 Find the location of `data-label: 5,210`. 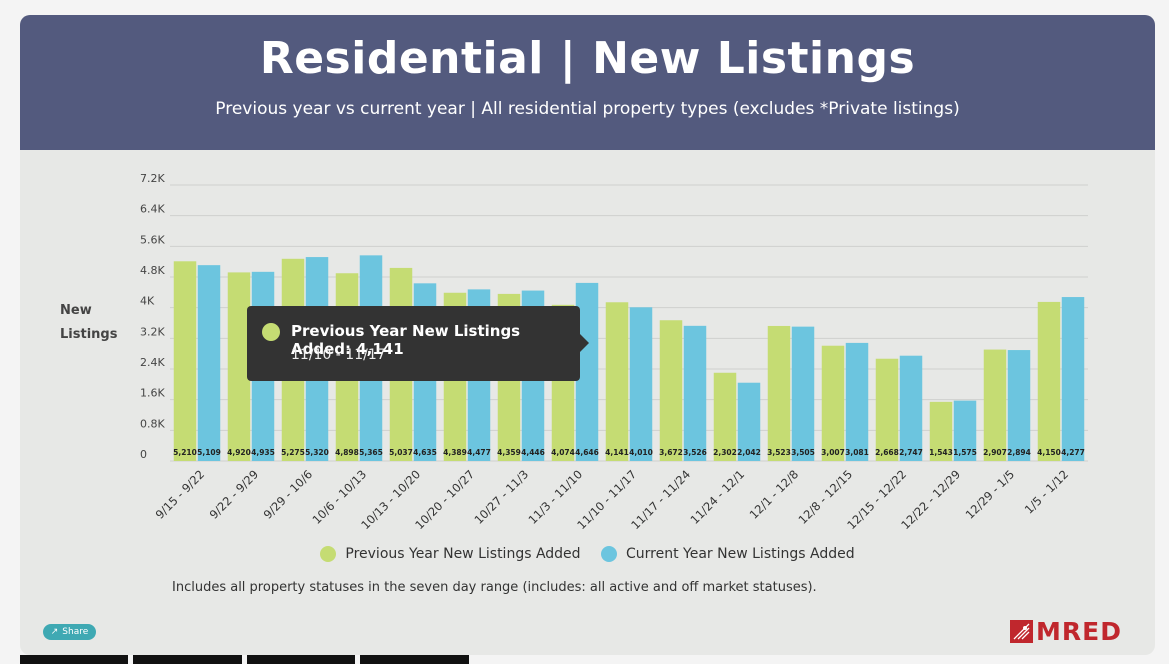

data-label: 5,210 is located at coordinates (185, 452).